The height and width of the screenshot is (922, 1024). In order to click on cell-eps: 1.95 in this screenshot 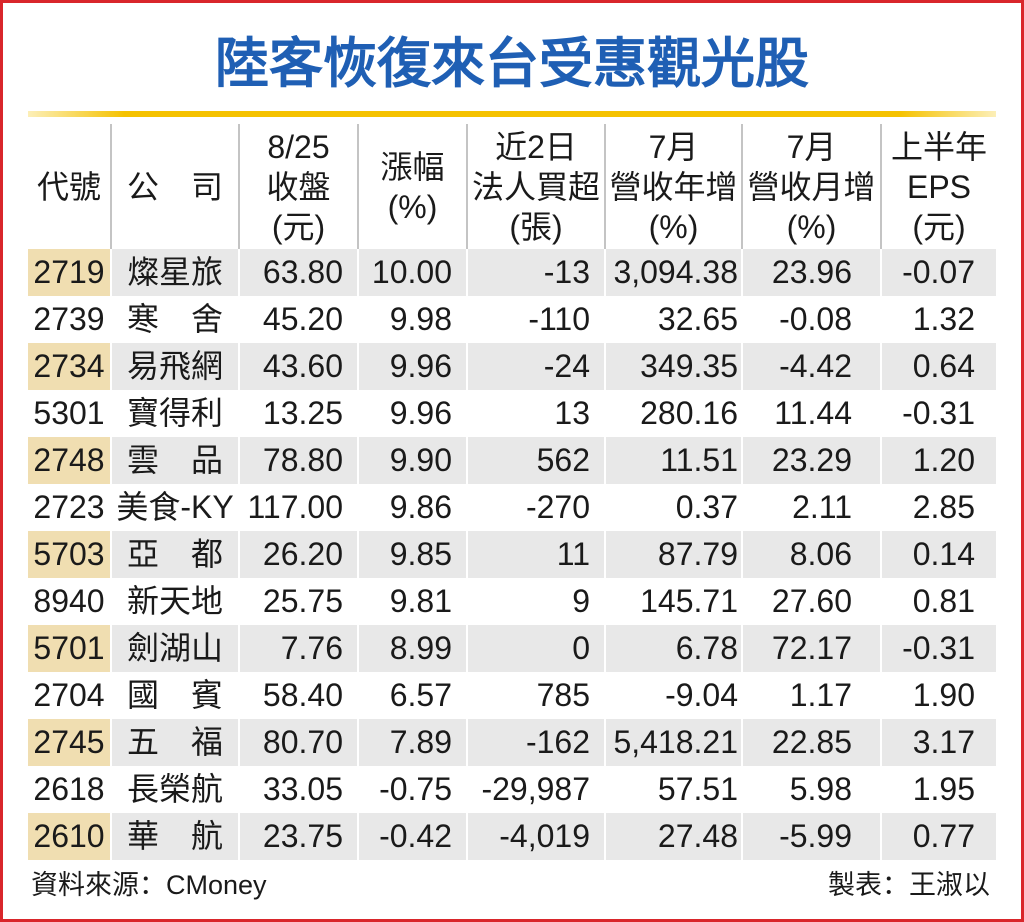, I will do `click(938, 789)`.